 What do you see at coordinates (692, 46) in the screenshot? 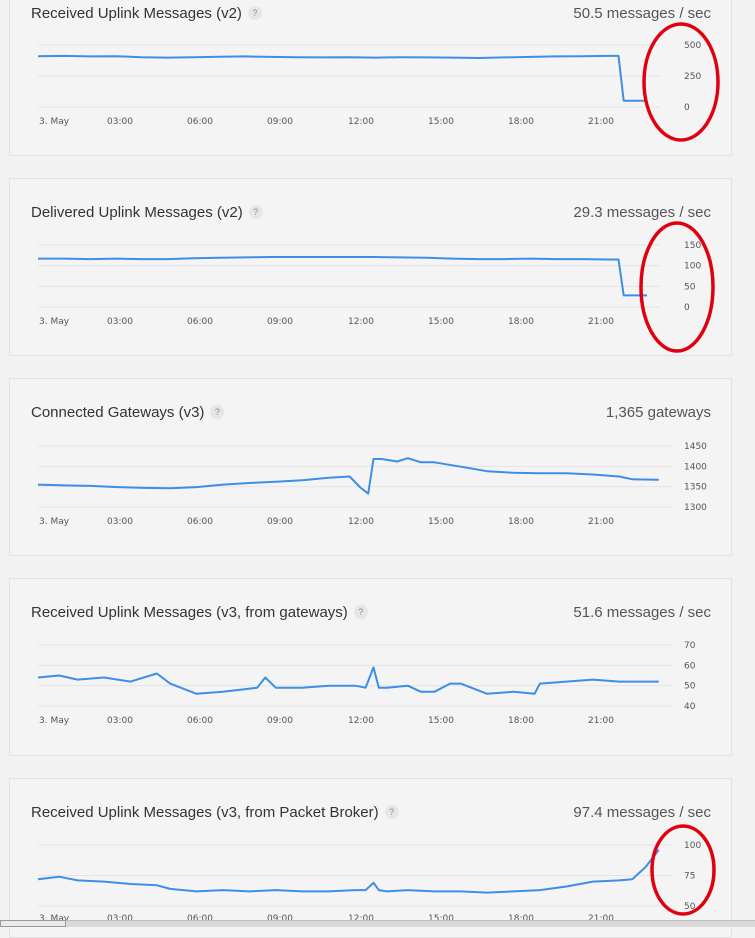
I see `y-tick-label: 500` at bounding box center [692, 46].